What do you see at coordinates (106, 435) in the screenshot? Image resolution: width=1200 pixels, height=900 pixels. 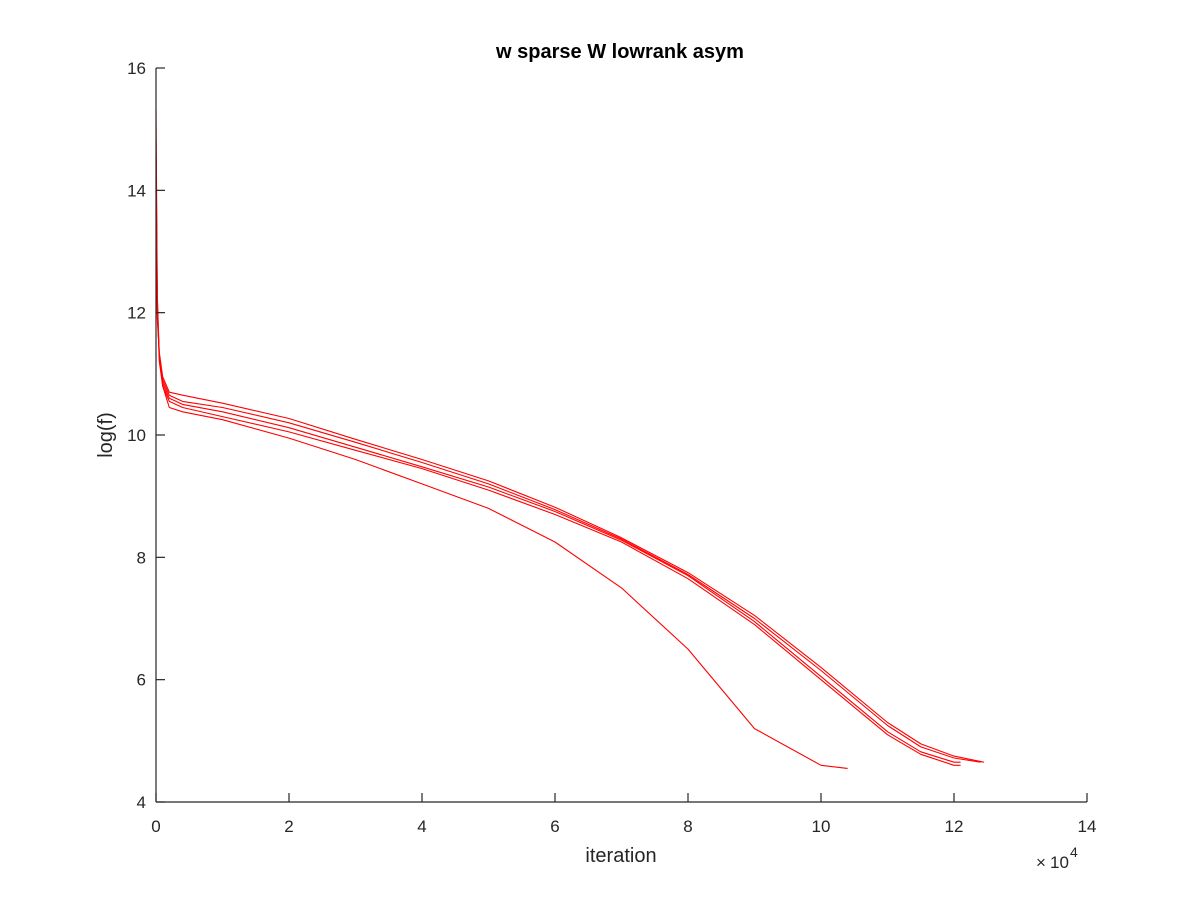 I see `y-axis-label: log(f)` at bounding box center [106, 435].